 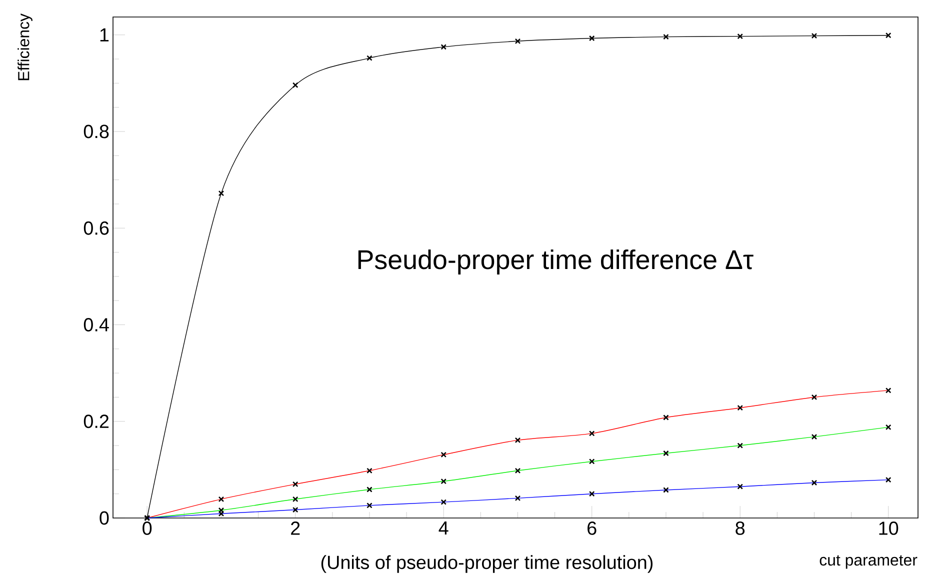 I want to click on x-axis-title: cut parameter, so click(x=869, y=562).